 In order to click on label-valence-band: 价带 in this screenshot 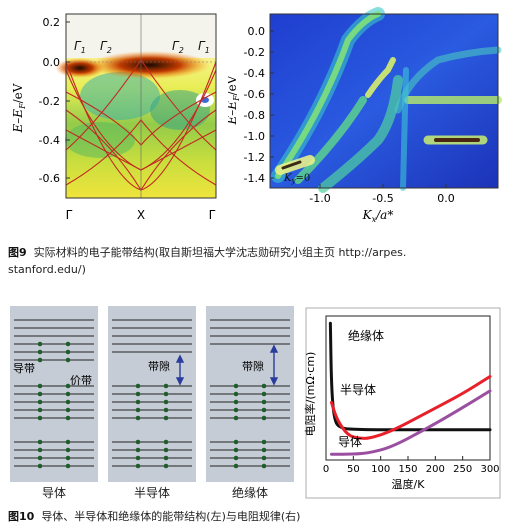, I will do `click(81, 380)`.